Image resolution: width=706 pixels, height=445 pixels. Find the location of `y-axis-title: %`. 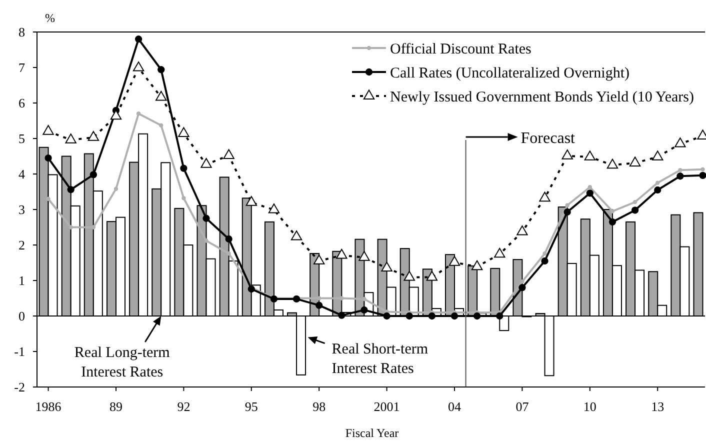

y-axis-title: % is located at coordinates (50, 18).